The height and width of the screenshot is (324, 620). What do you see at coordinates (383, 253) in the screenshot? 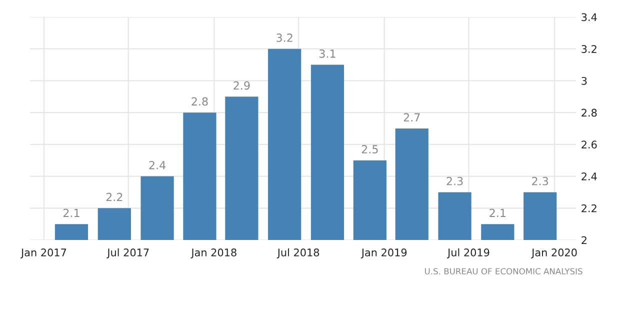
I see `x-tick-label: Jan 2019` at bounding box center [383, 253].